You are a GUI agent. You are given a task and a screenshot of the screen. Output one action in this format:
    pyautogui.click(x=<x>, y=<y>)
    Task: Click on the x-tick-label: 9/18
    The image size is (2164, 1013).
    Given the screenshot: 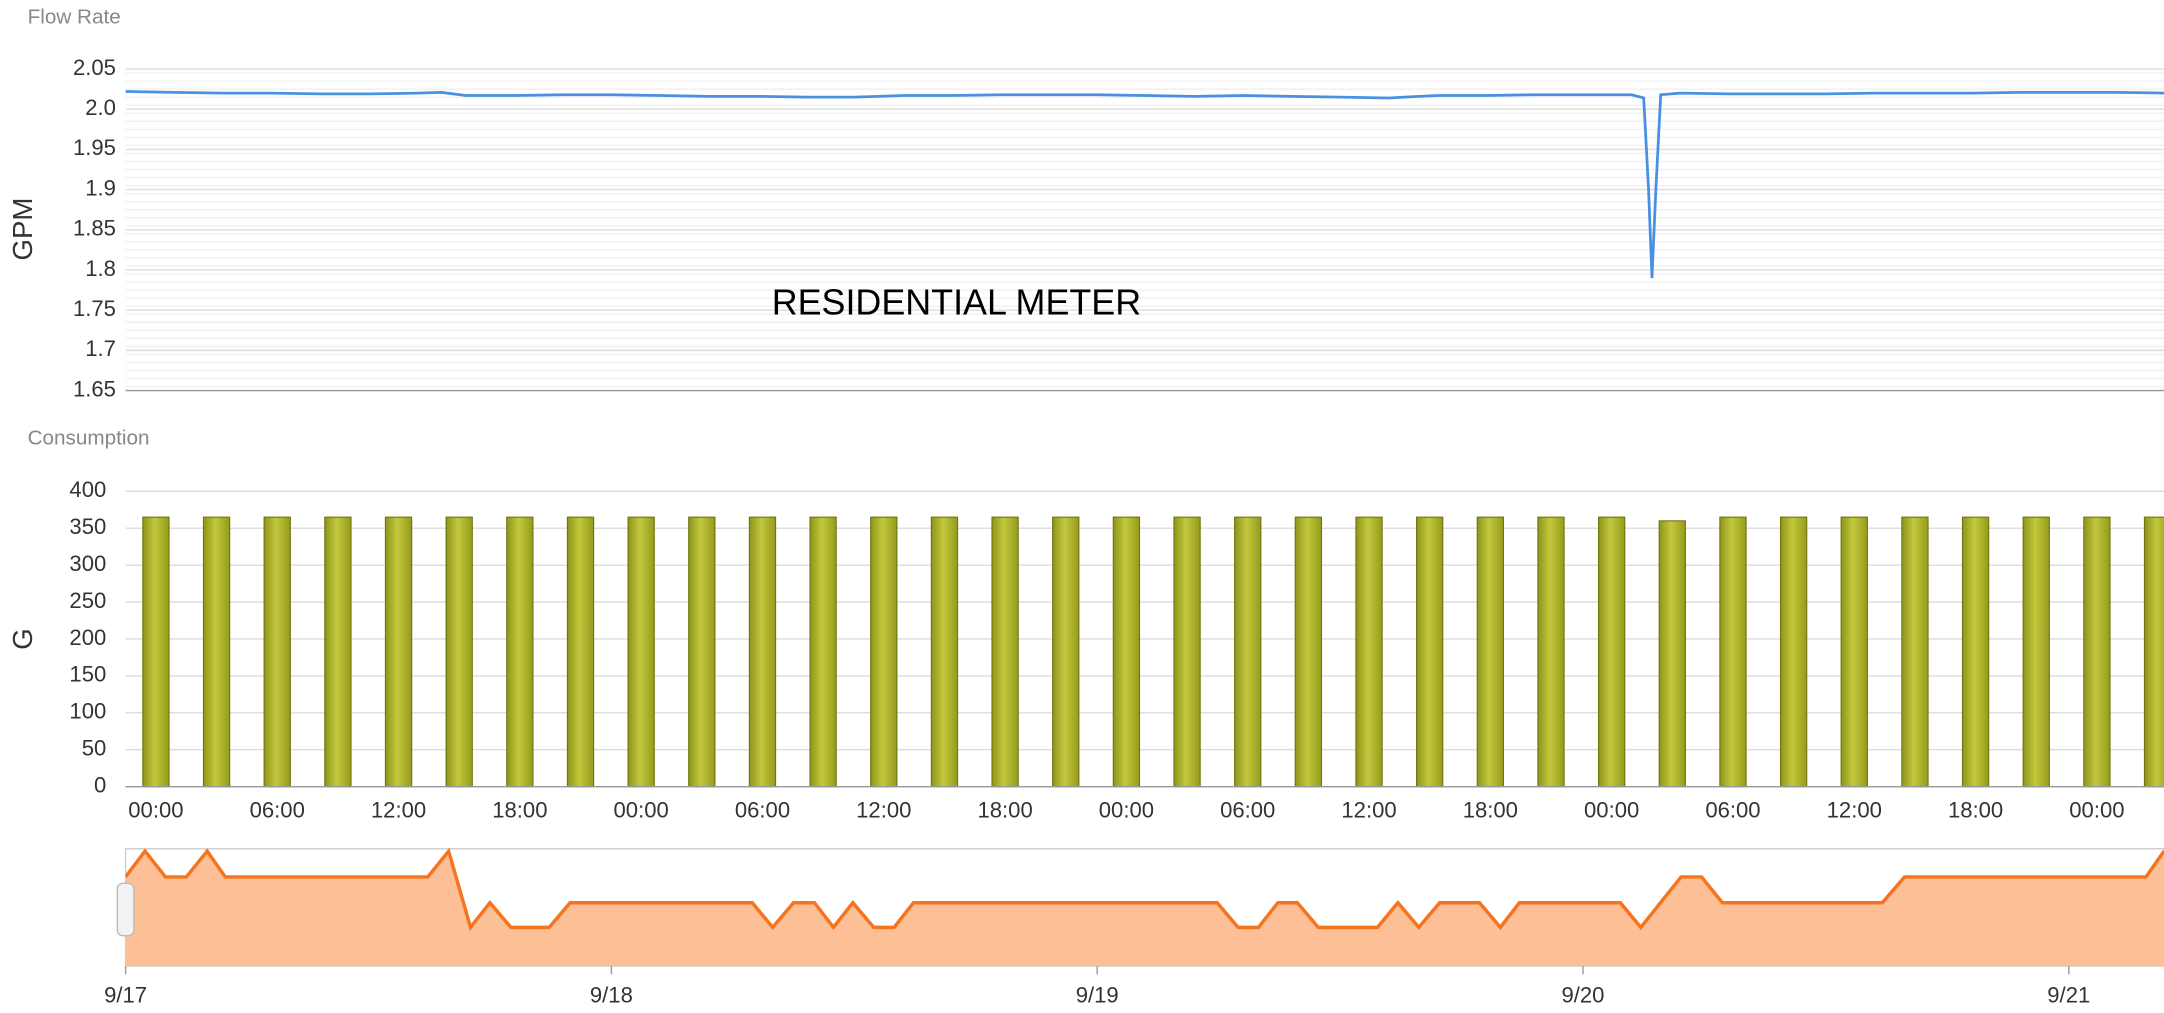 What is the action you would take?
    pyautogui.click(x=611, y=994)
    